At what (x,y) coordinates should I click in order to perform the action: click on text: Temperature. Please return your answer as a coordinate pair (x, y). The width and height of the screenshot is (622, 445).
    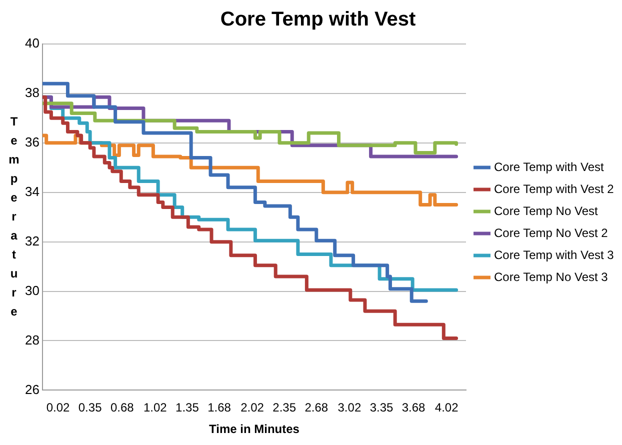
    Looking at the image, I should click on (14, 216).